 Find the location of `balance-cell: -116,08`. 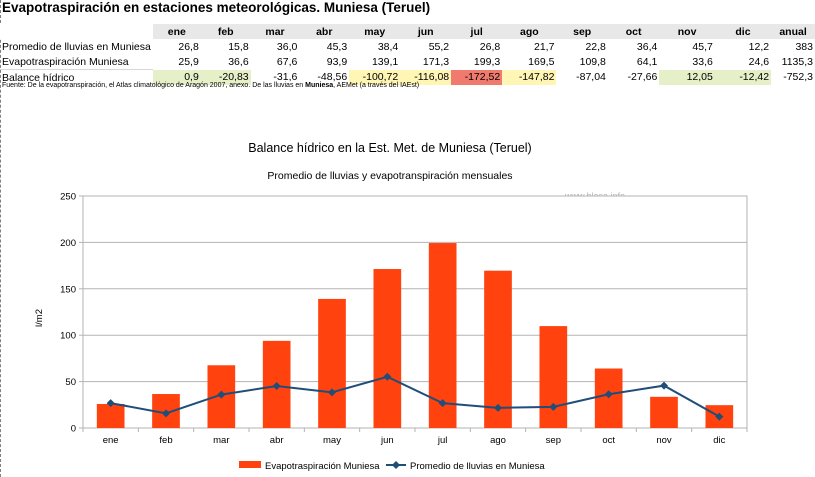

balance-cell: -116,08 is located at coordinates (426, 77).